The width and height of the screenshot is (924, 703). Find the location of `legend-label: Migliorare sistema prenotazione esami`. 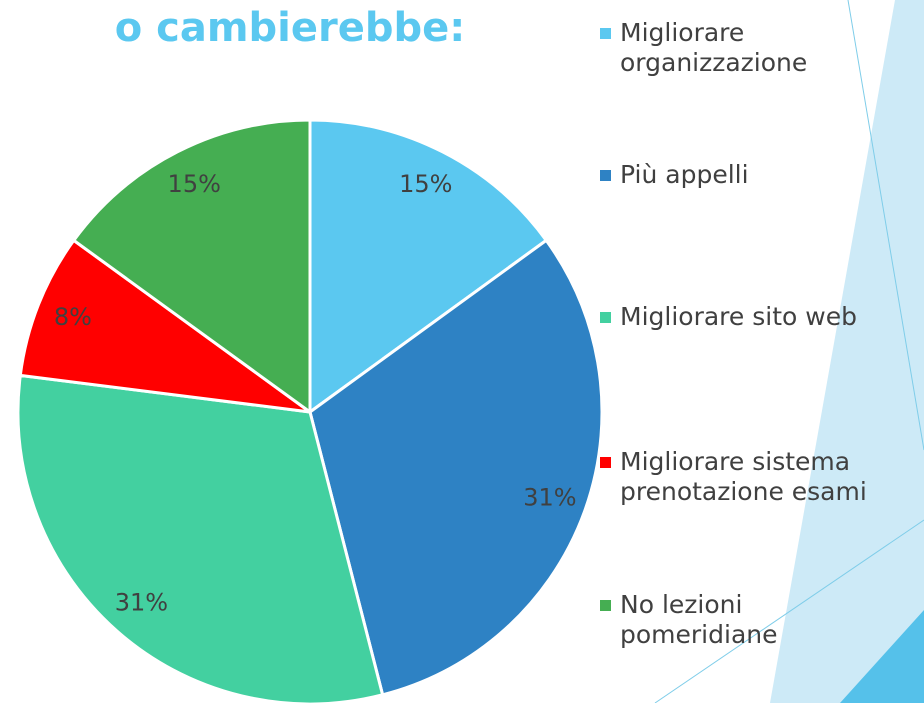

legend-label: Migliorare sistema prenotazione esami is located at coordinates (743, 476).